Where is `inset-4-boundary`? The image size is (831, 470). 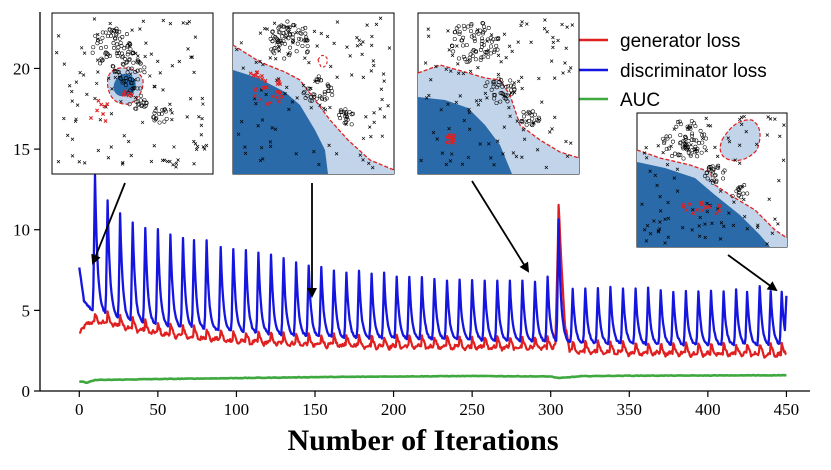
inset-4-boundary is located at coordinates (712, 194).